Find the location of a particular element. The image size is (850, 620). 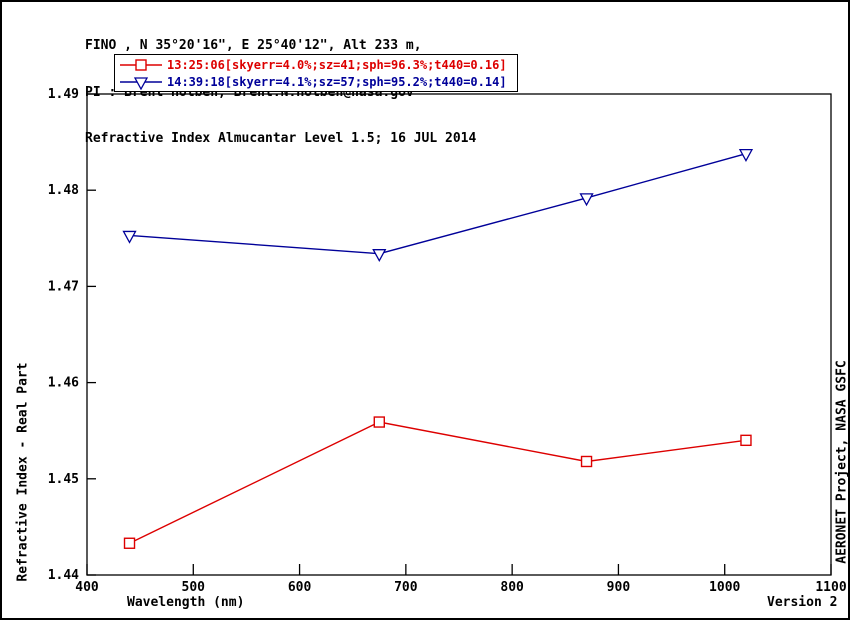

y-axis-tick-label: 1.46 is located at coordinates (63, 383).